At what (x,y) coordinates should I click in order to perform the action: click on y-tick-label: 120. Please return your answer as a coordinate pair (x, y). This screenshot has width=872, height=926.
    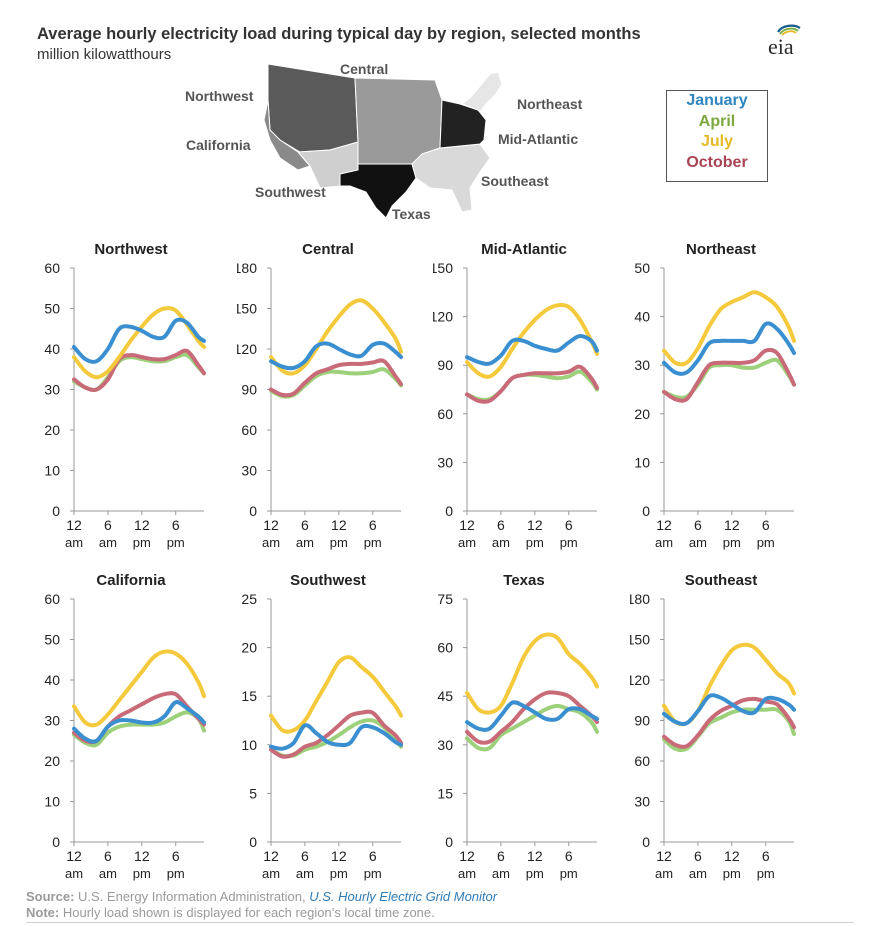
    Looking at the image, I should click on (443, 317).